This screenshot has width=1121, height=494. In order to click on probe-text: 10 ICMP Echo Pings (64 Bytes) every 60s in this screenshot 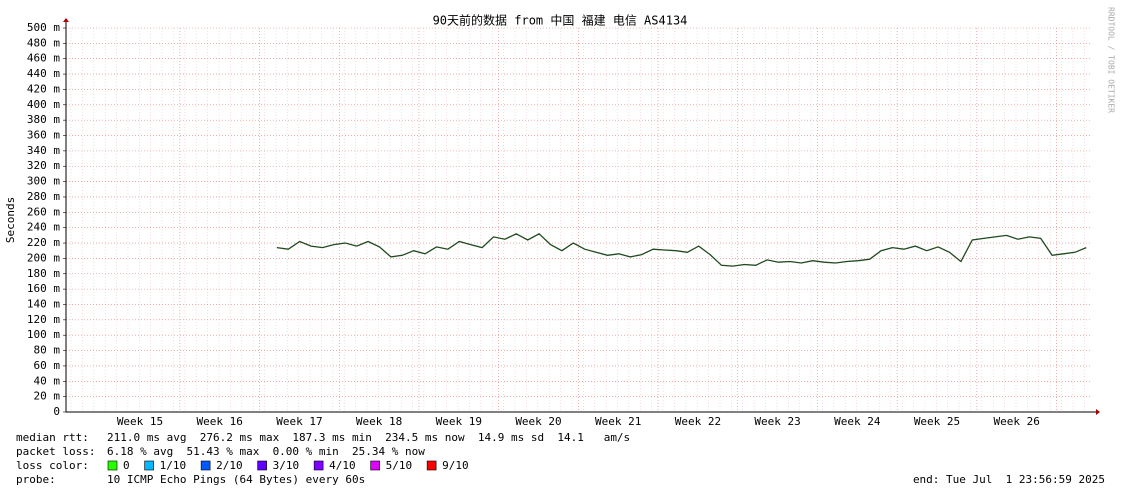, I will do `click(236, 479)`.